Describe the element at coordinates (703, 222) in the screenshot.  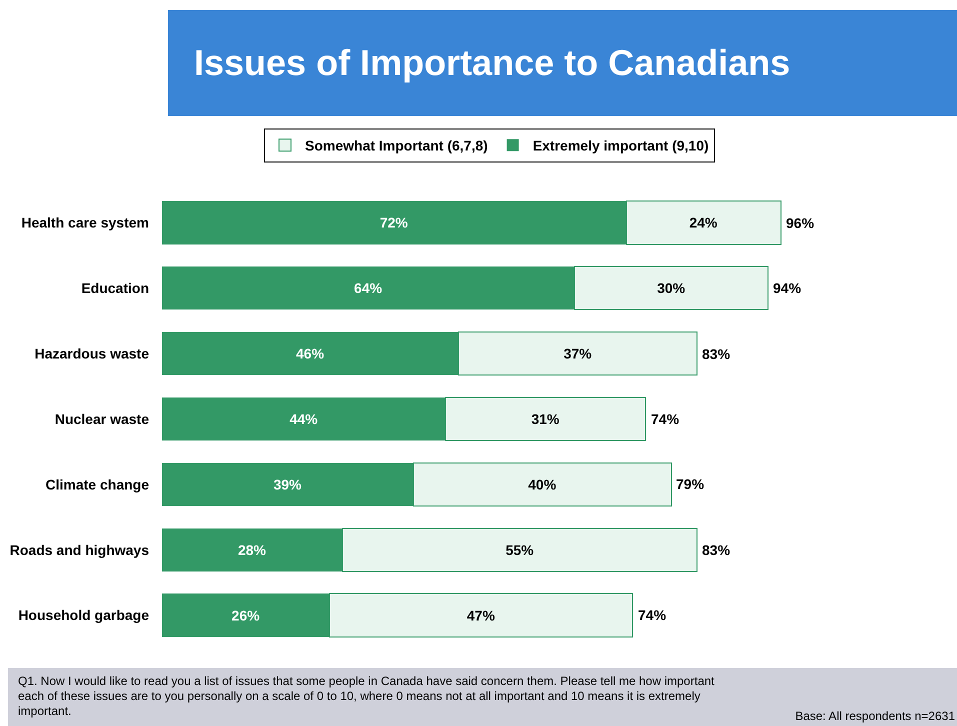
I see `data-label: 24%` at that location.